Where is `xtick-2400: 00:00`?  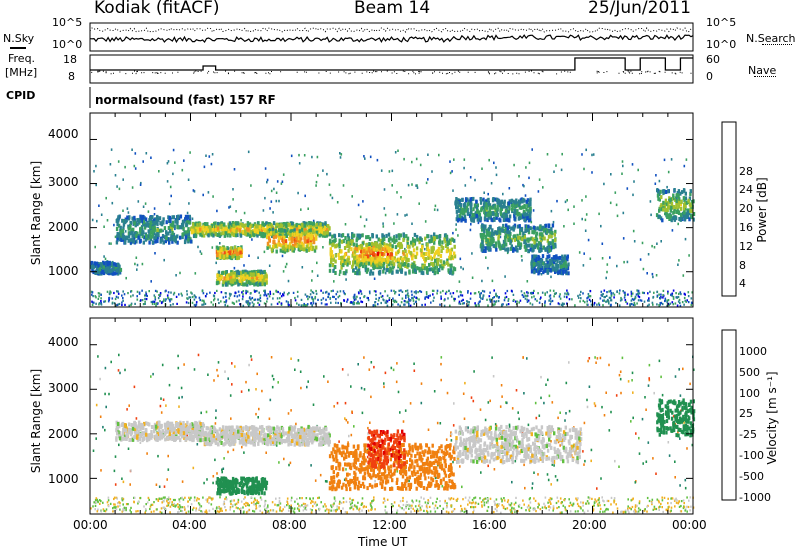
xtick-2400: 00:00 is located at coordinates (689, 525).